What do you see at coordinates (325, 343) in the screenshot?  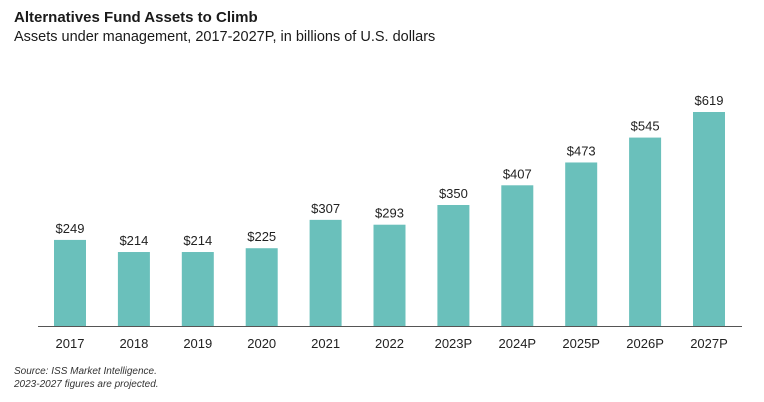 I see `tick-label-2021: 2021` at bounding box center [325, 343].